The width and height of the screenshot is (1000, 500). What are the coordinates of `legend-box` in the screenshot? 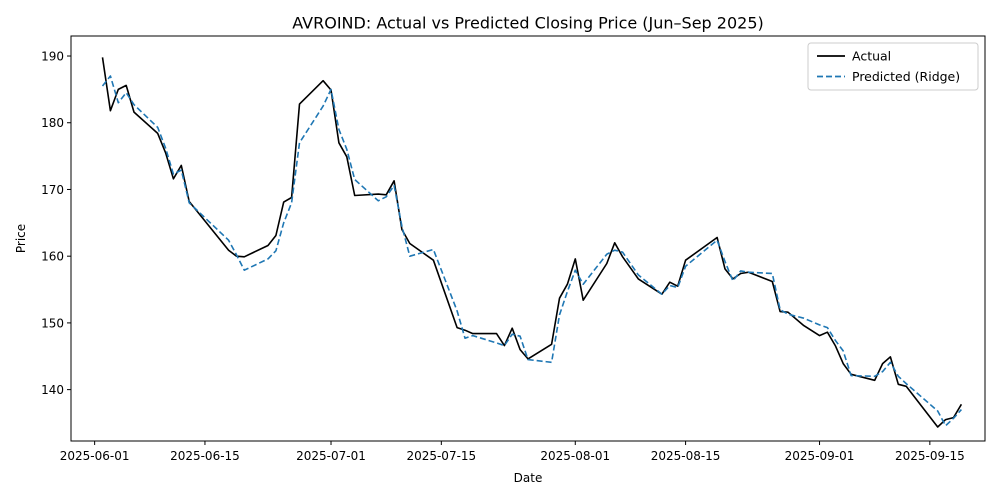 It's located at (893, 66).